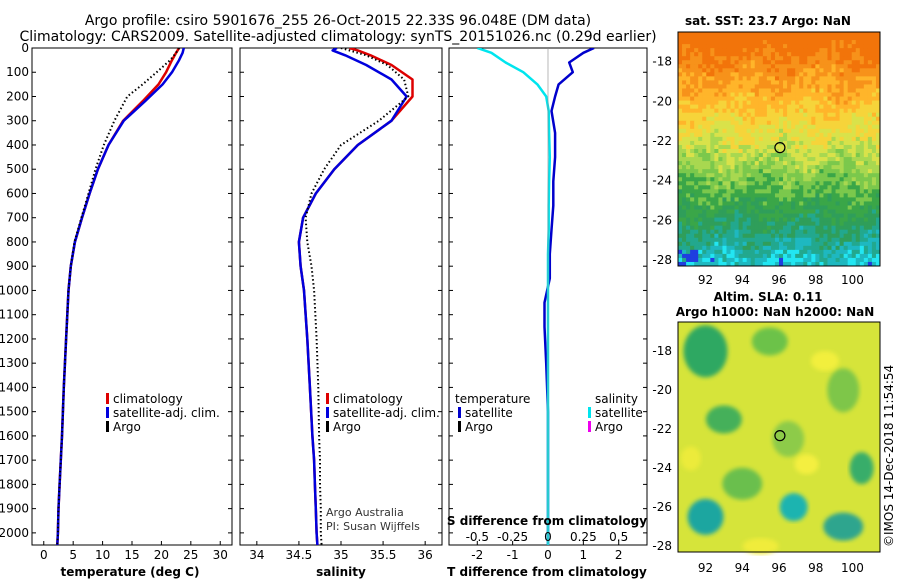  Describe the element at coordinates (14, 484) in the screenshot. I see `depth-tick-label: 1800` at that location.